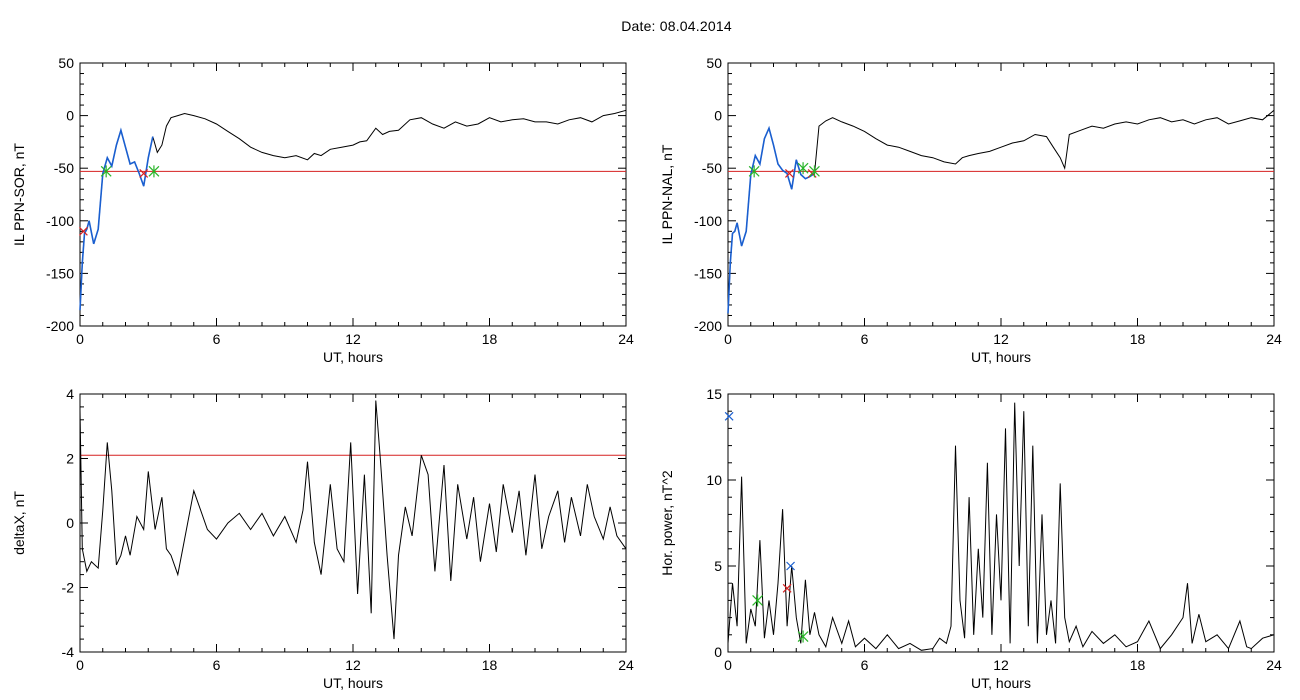 This screenshot has width=1300, height=700. What do you see at coordinates (68, 652) in the screenshot?
I see `y-tick-label: -4` at bounding box center [68, 652].